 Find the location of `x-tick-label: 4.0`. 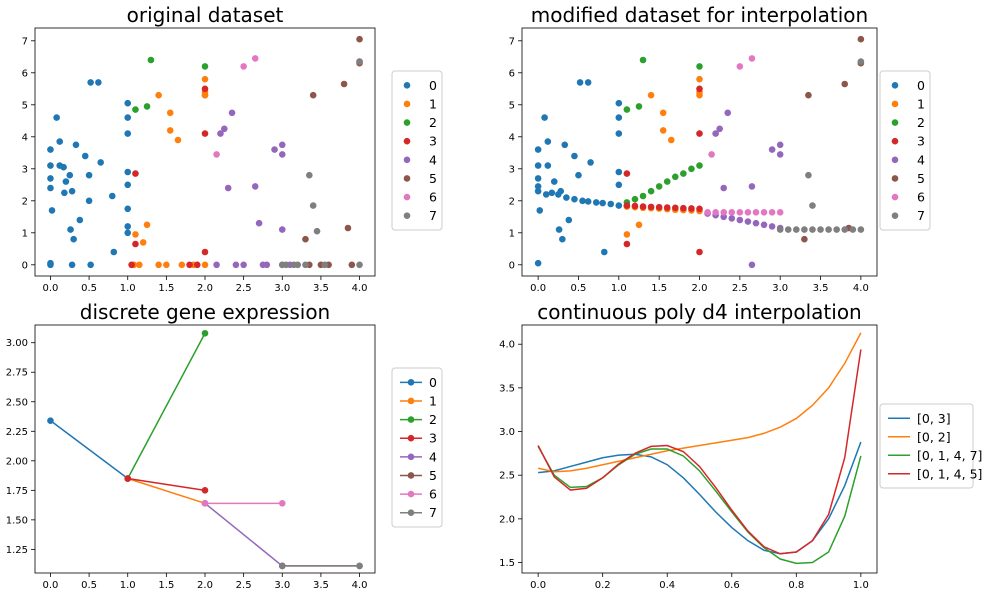

x-tick-label: 4.0 is located at coordinates (861, 288).